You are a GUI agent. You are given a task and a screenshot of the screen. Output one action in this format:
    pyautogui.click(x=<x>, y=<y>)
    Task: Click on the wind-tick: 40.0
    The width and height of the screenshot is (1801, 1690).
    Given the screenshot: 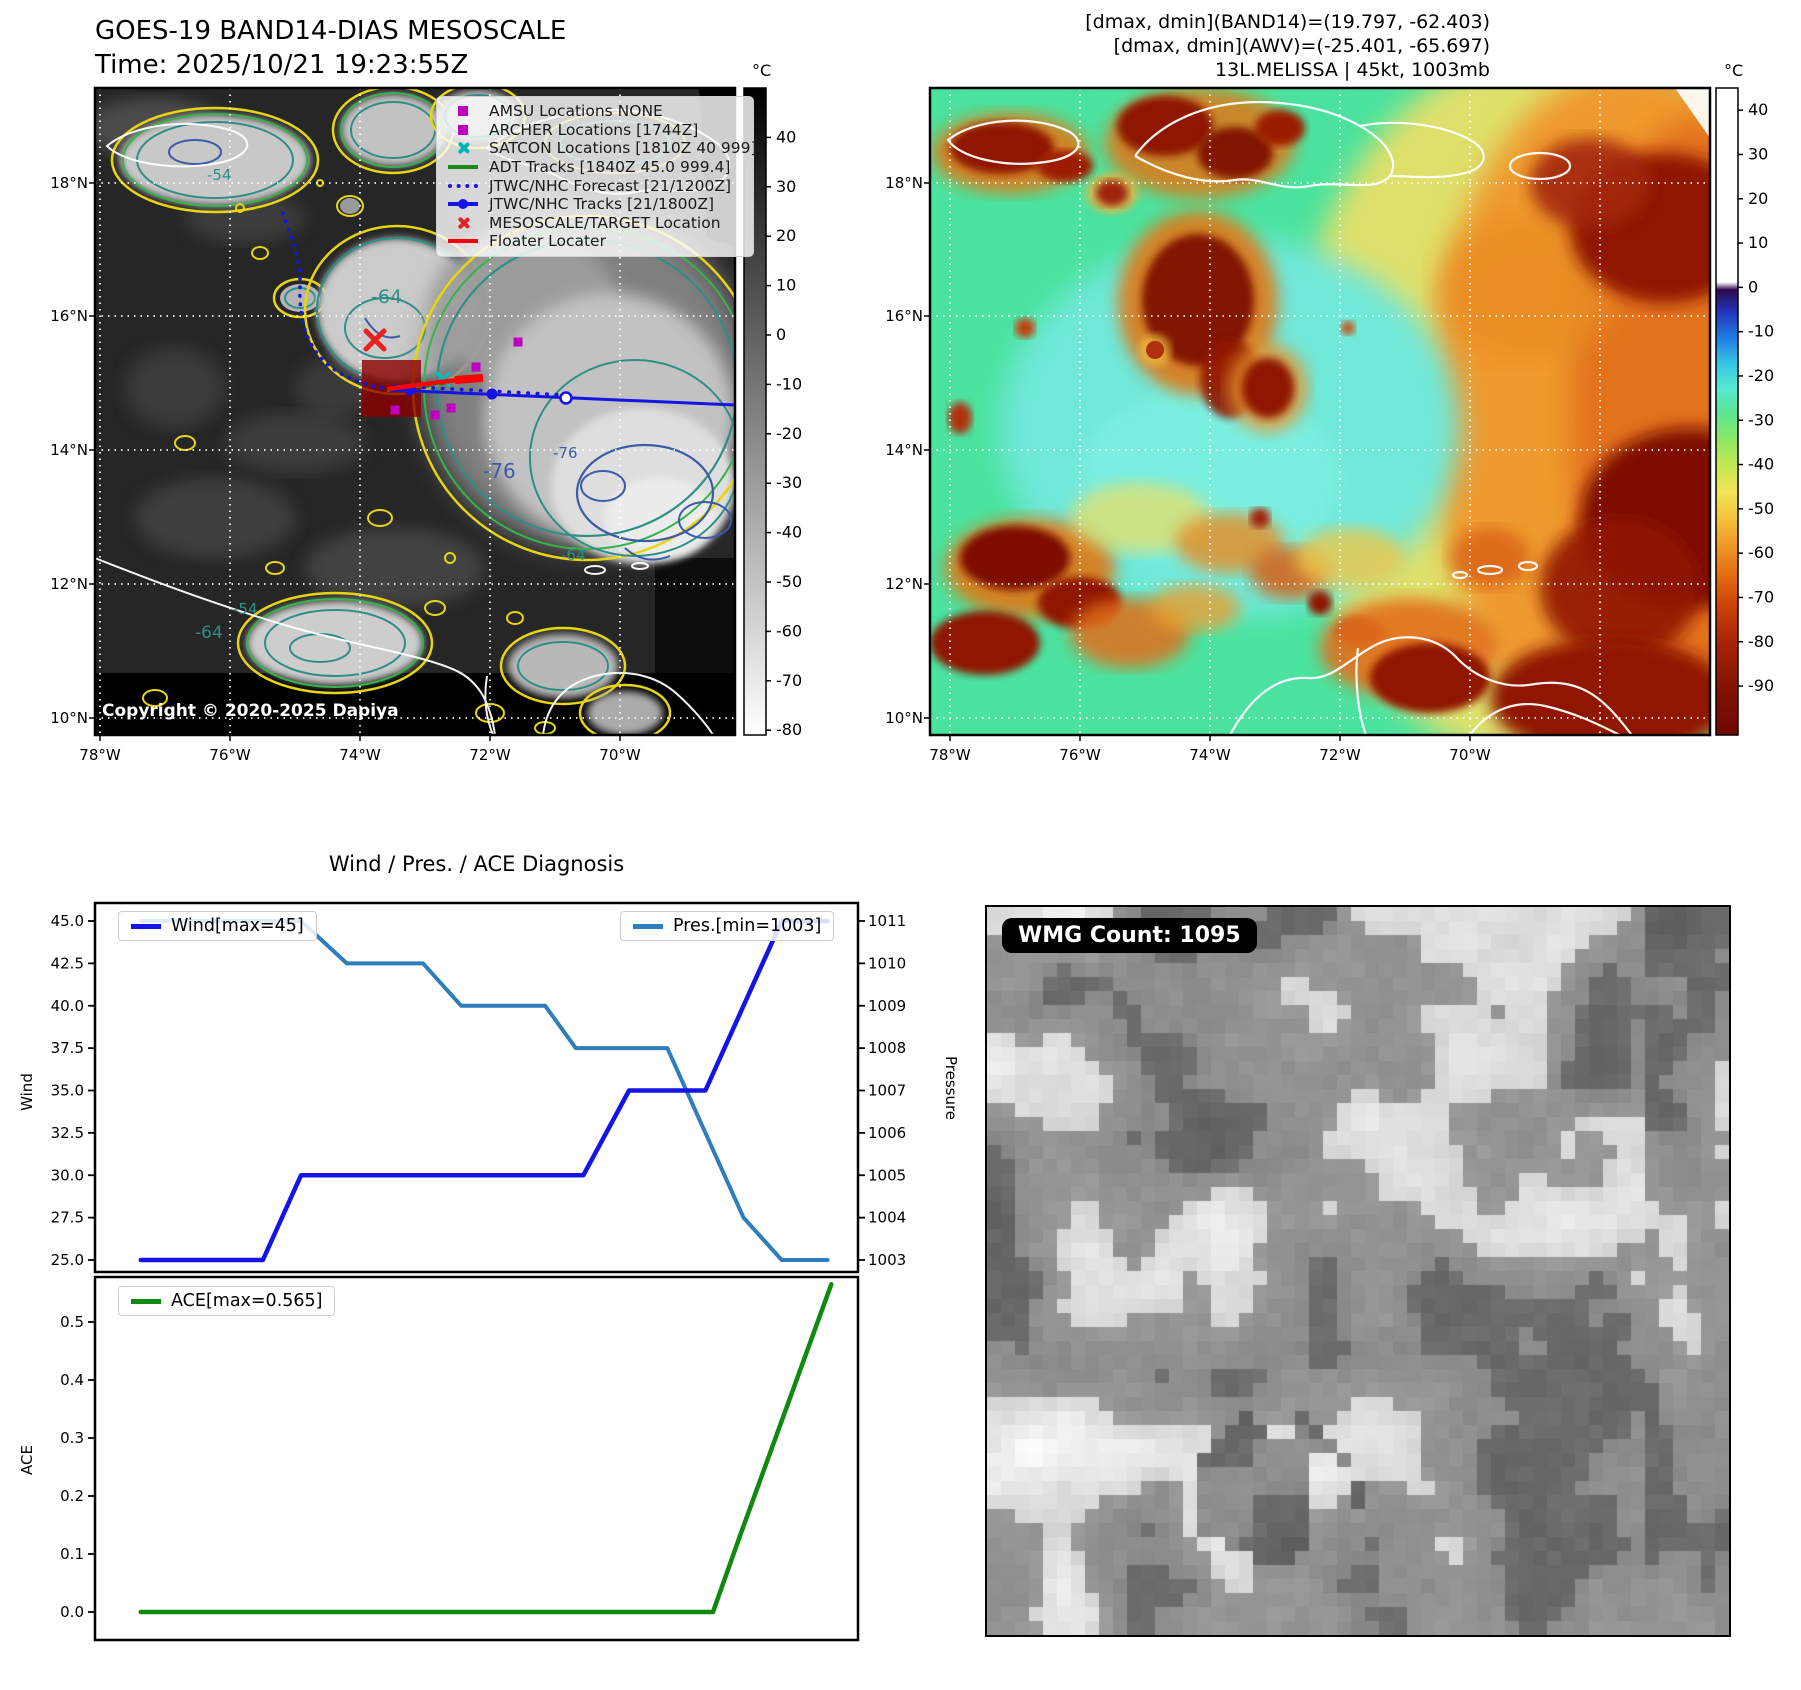 What is the action you would take?
    pyautogui.click(x=67, y=1006)
    